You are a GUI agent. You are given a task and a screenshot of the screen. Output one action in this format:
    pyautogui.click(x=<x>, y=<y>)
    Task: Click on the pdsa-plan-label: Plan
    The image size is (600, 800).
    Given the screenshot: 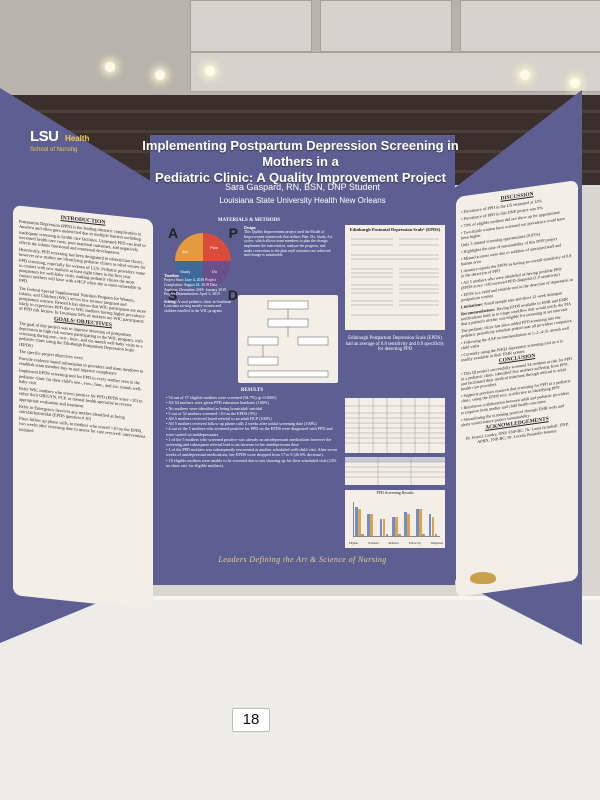 What is the action you would take?
    pyautogui.click(x=214, y=247)
    